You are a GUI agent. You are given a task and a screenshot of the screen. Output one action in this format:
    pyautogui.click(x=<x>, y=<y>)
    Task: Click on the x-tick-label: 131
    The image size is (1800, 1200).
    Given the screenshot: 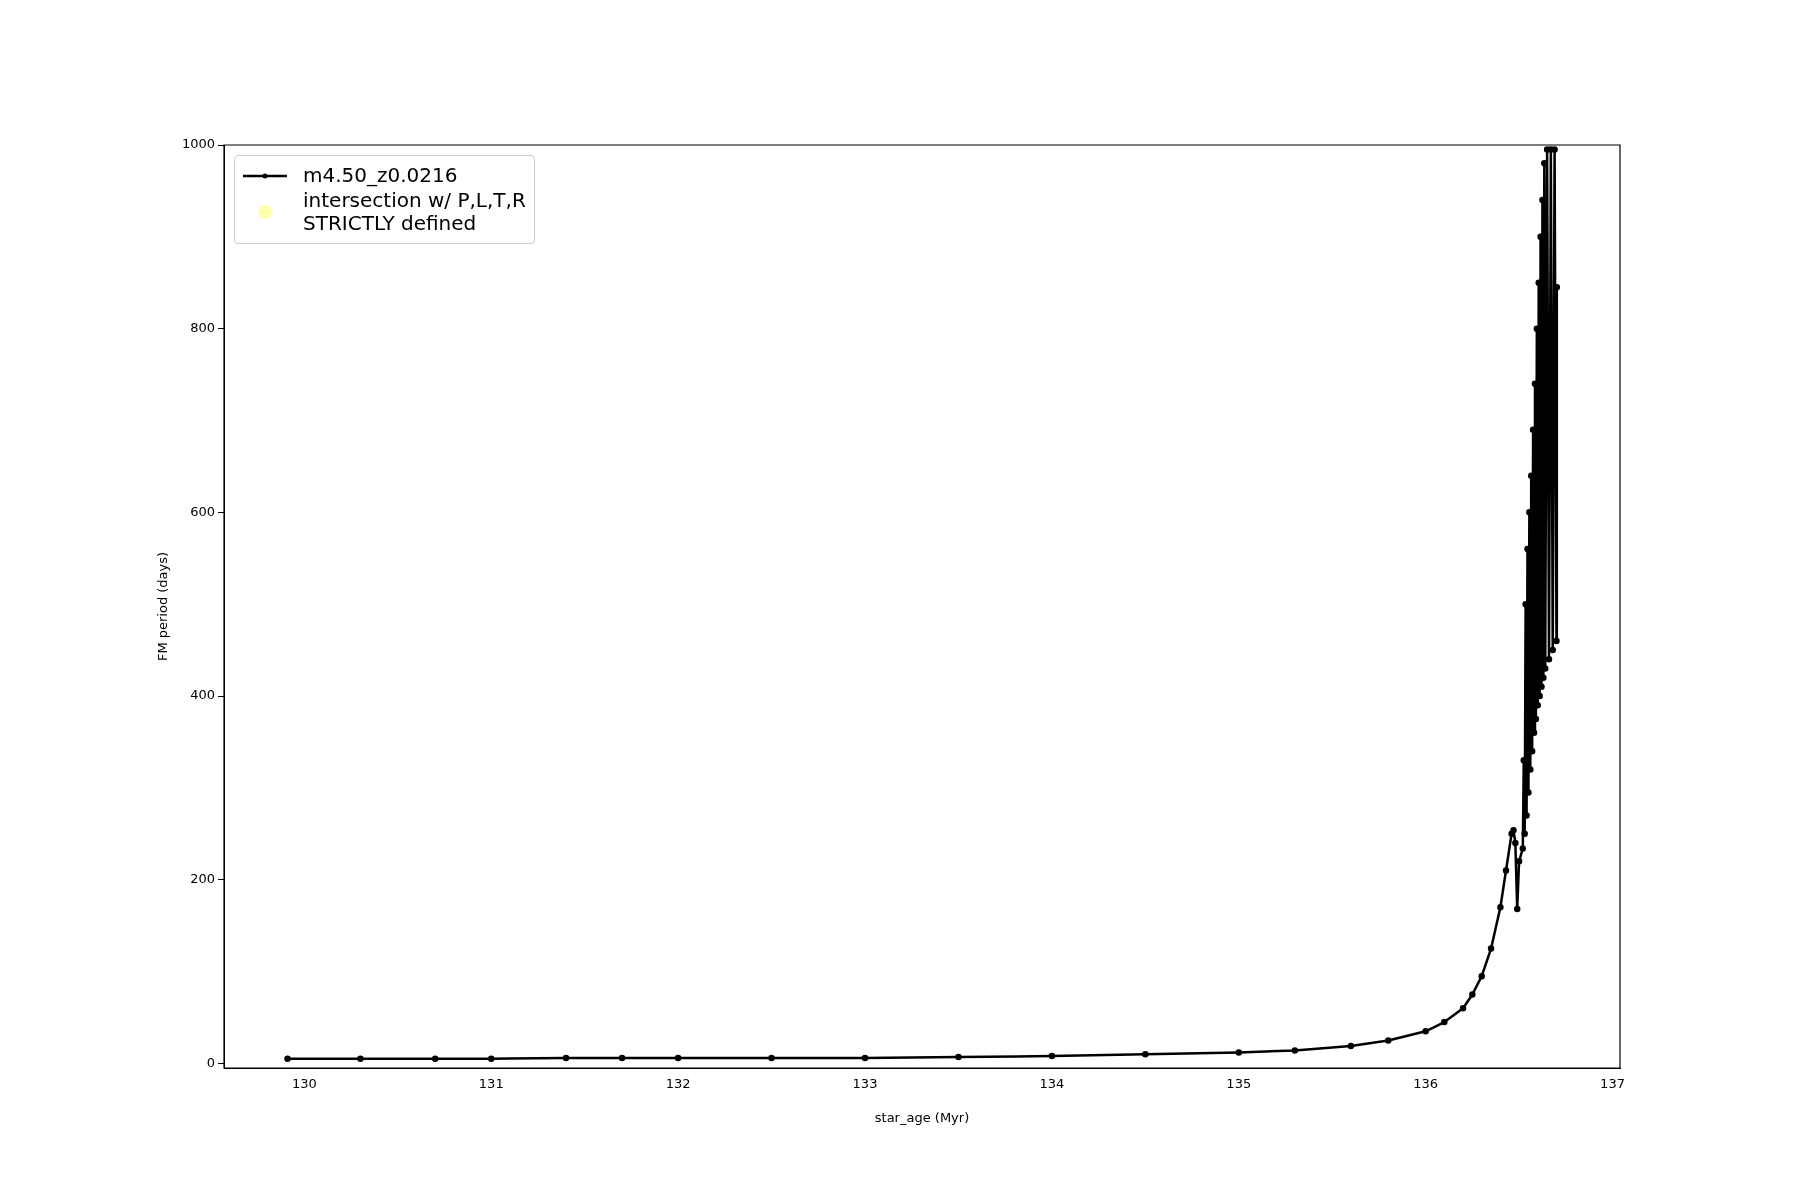 What is the action you would take?
    pyautogui.click(x=491, y=1084)
    